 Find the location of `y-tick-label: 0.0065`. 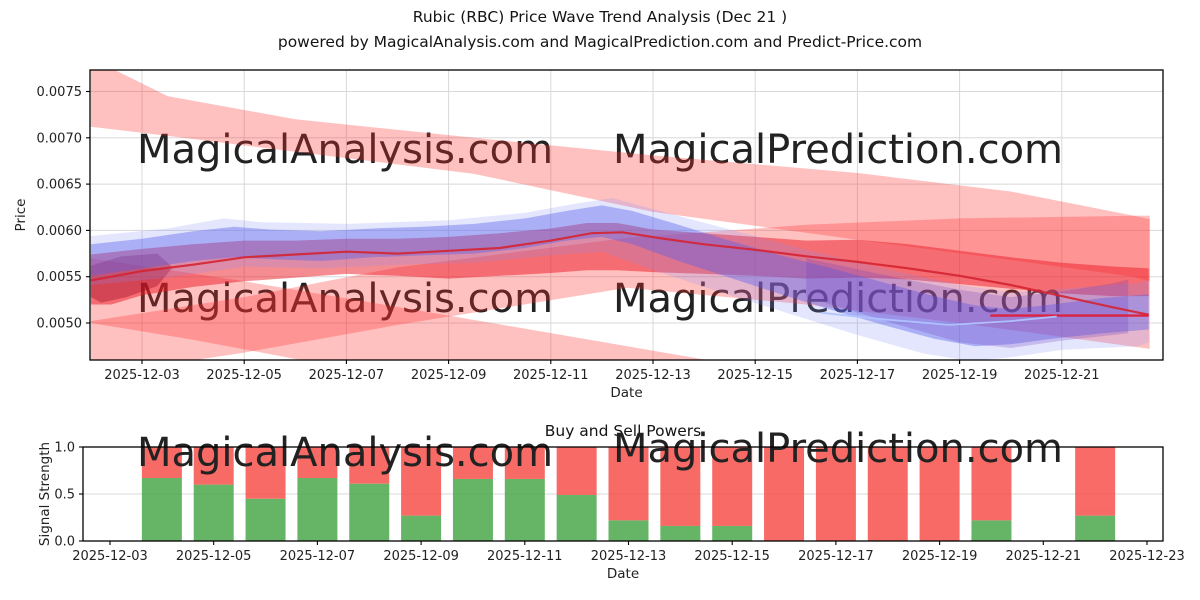

y-tick-label: 0.0065 is located at coordinates (60, 185).